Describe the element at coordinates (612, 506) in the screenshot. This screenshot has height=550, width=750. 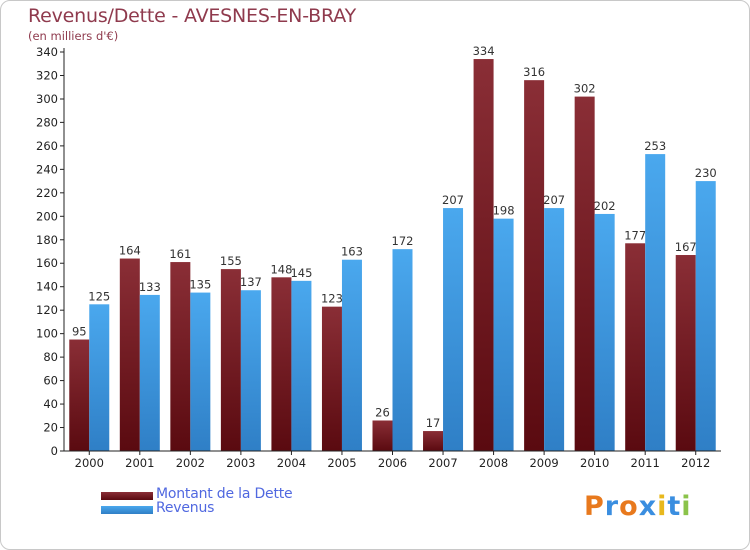
I see `logo-letter: r` at that location.